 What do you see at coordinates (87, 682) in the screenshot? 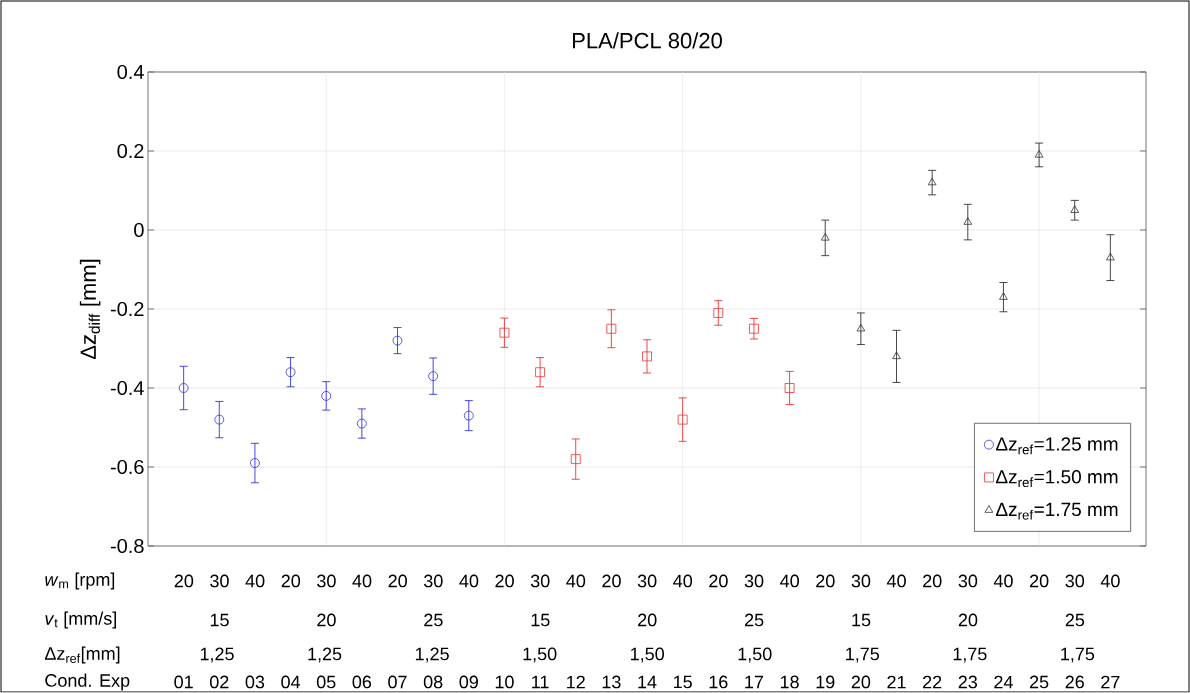
I see `text: Cond. Exp` at bounding box center [87, 682].